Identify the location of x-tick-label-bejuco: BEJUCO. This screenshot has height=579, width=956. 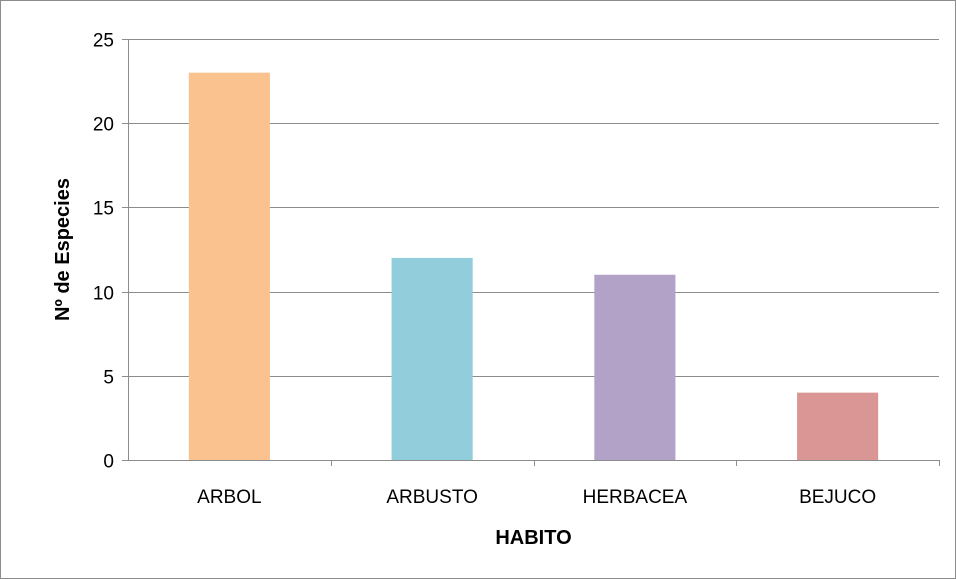
(837, 497).